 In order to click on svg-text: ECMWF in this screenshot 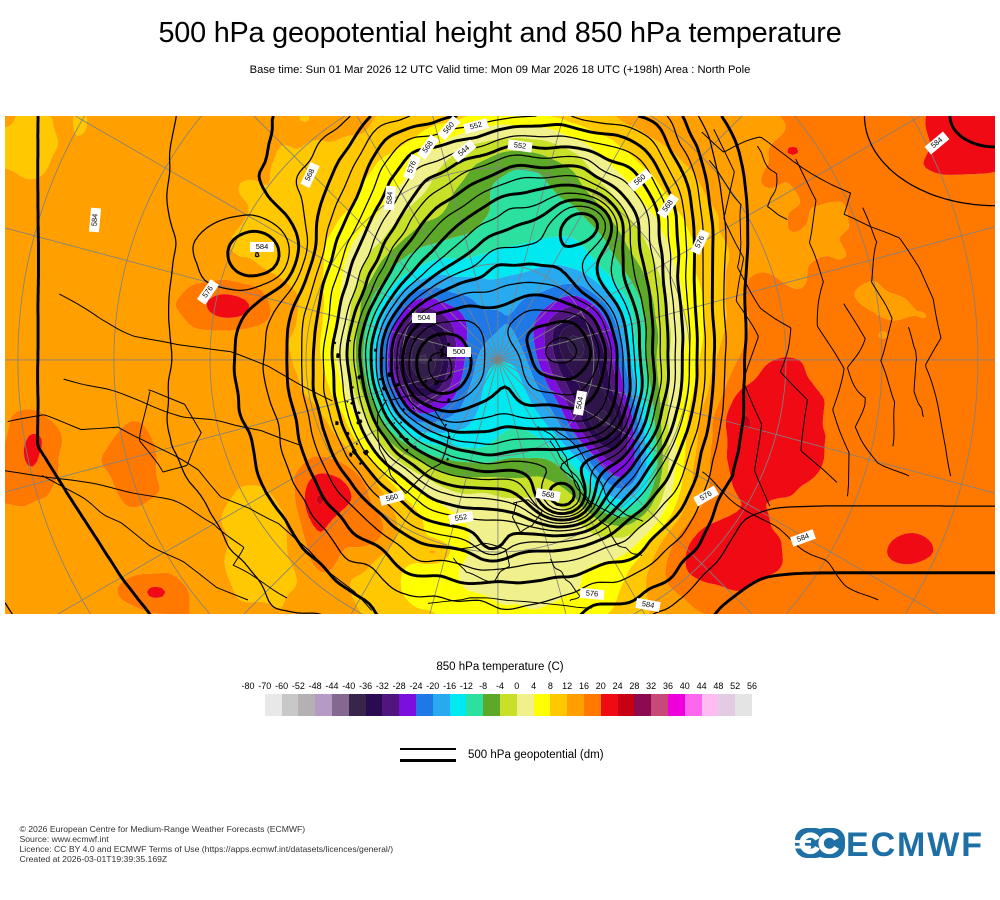, I will do `click(914, 845)`.